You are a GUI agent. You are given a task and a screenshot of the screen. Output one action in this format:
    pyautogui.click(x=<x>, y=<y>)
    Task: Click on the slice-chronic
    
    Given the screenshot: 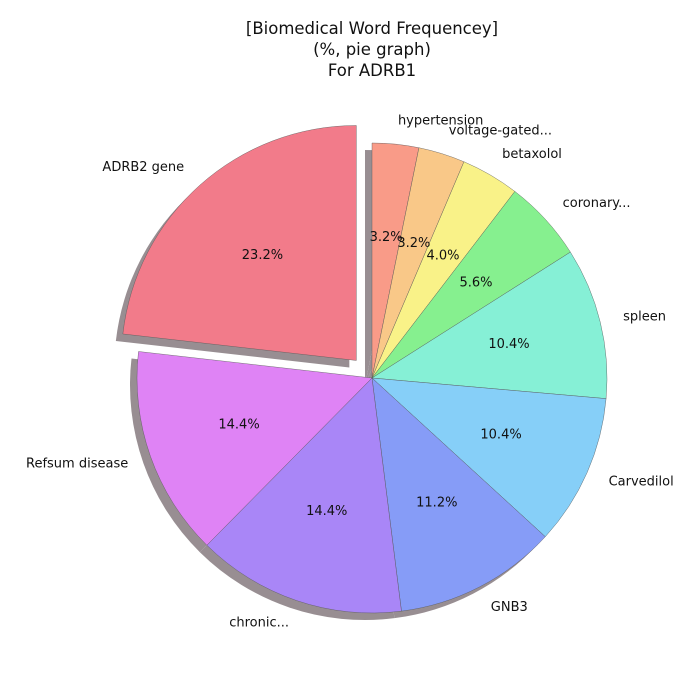 What is the action you would take?
    pyautogui.click(x=304, y=495)
    